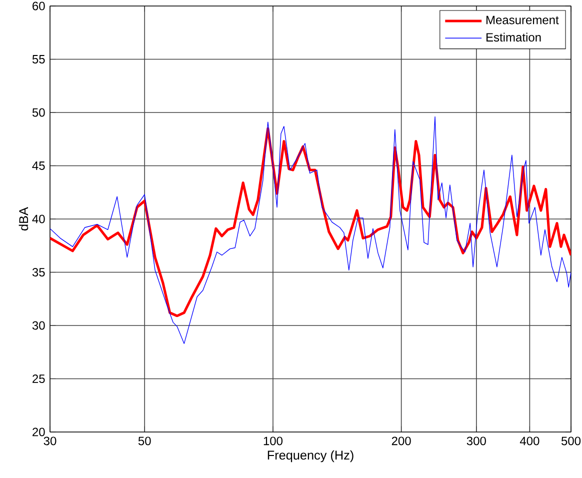  What do you see at coordinates (530, 441) in the screenshot?
I see `x-tick-label: 400` at bounding box center [530, 441].